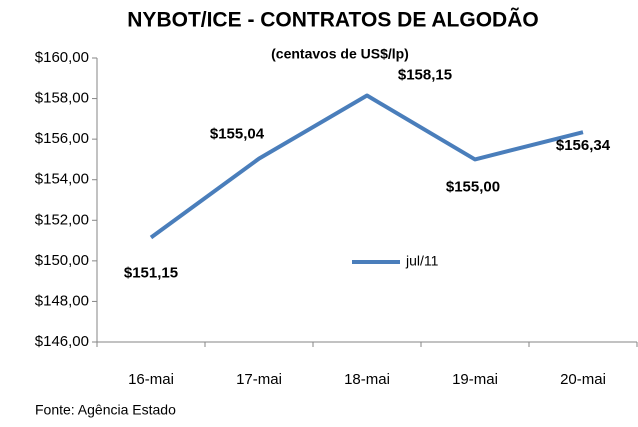 The height and width of the screenshot is (427, 638). What do you see at coordinates (583, 145) in the screenshot?
I see `data-label: $156,34` at bounding box center [583, 145].